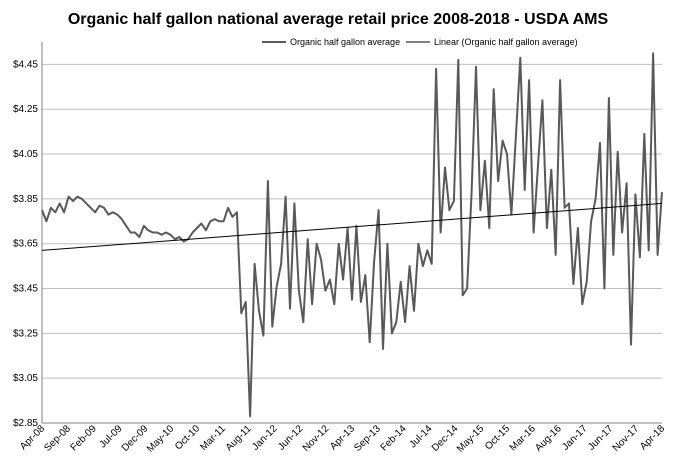 Image resolution: width=677 pixels, height=467 pixels. I want to click on x-tick-label: Feb-09, so click(84, 438).